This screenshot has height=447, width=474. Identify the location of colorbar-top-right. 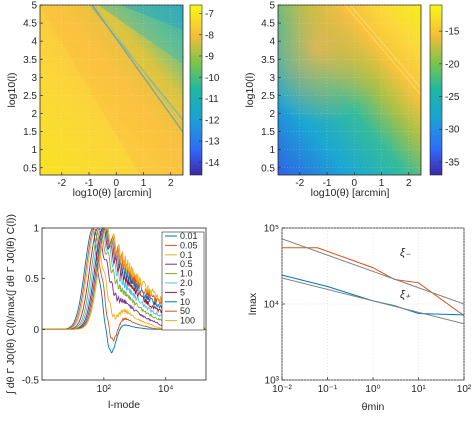
(436, 90).